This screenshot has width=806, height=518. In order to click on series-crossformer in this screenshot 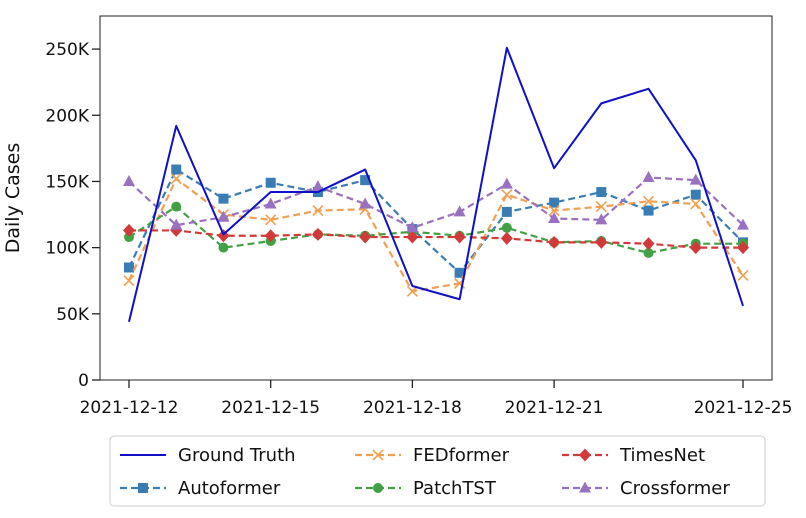, I will do `click(436, 201)`.